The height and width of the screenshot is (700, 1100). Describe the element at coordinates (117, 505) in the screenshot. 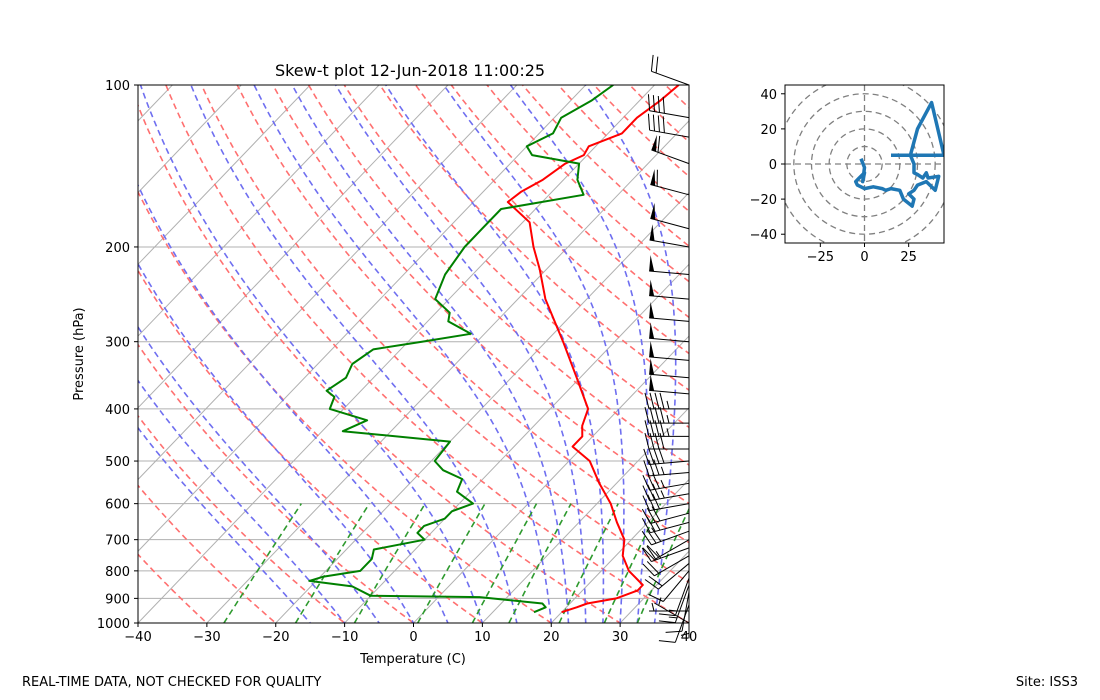

I see `y-tick-label: 600` at that location.